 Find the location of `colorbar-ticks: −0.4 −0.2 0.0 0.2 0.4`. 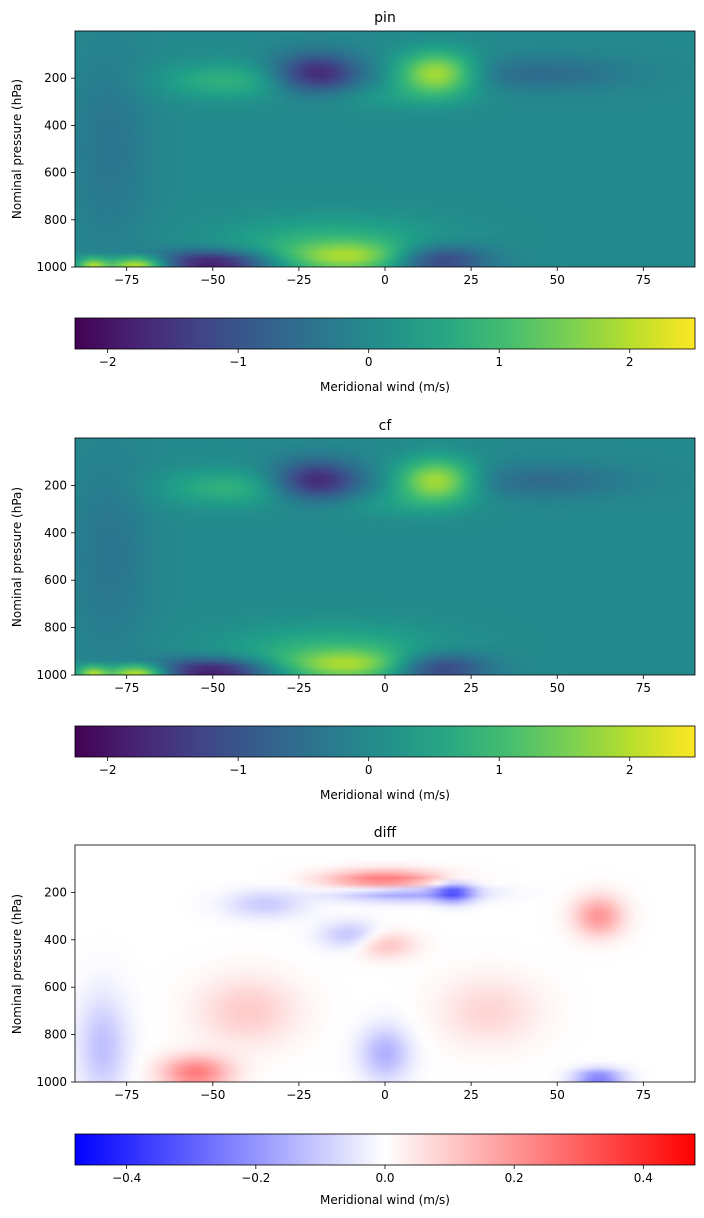

colorbar-ticks: −0.4 −0.2 0.0 0.2 0.4 is located at coordinates (382, 1175).